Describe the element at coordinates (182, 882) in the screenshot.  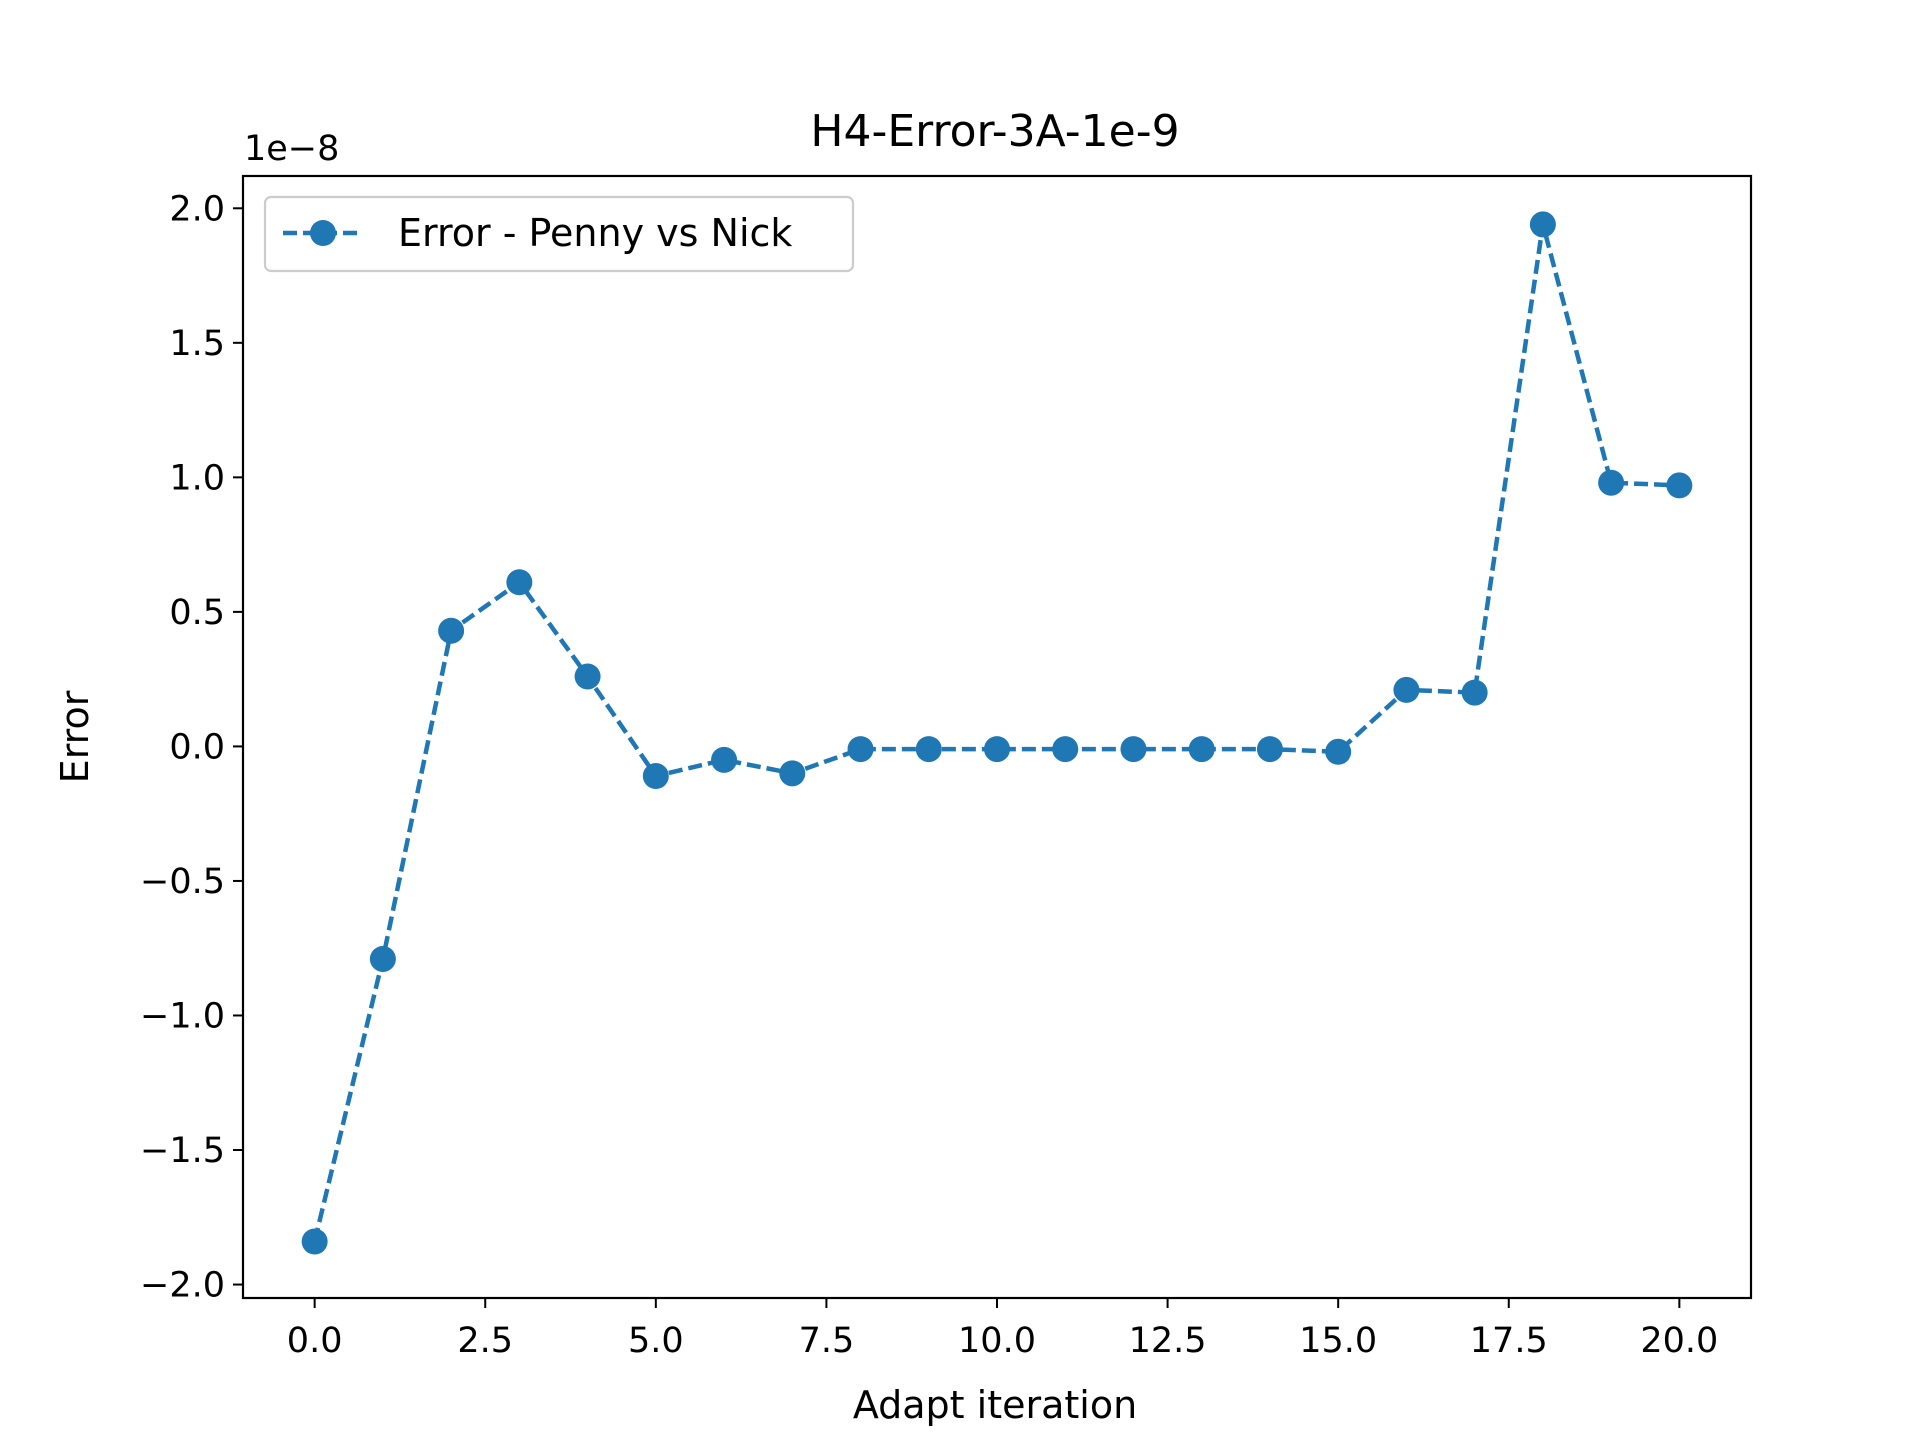
I see `y-tick-label: −0.5` at that location.